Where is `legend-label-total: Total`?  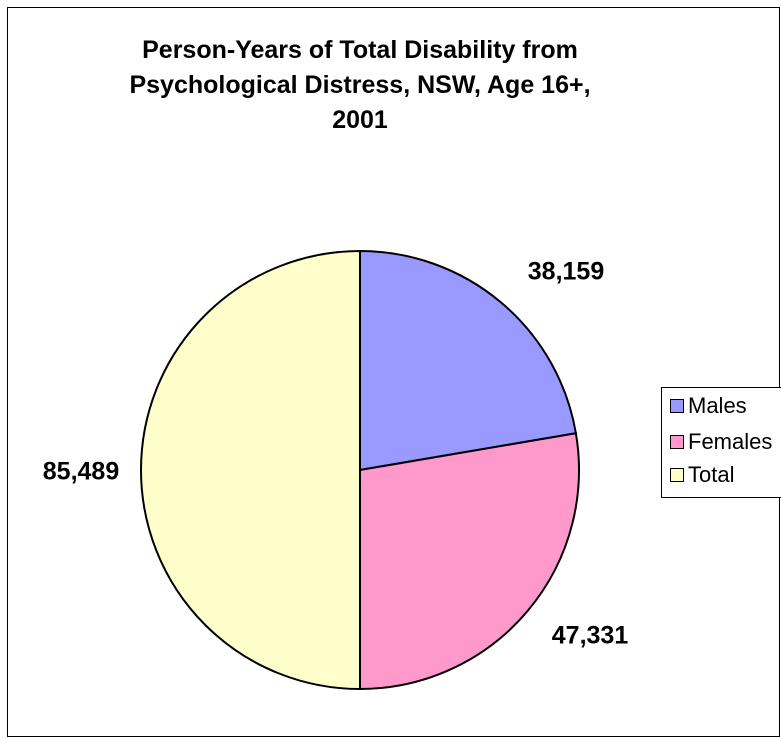 legend-label-total: Total is located at coordinates (711, 474).